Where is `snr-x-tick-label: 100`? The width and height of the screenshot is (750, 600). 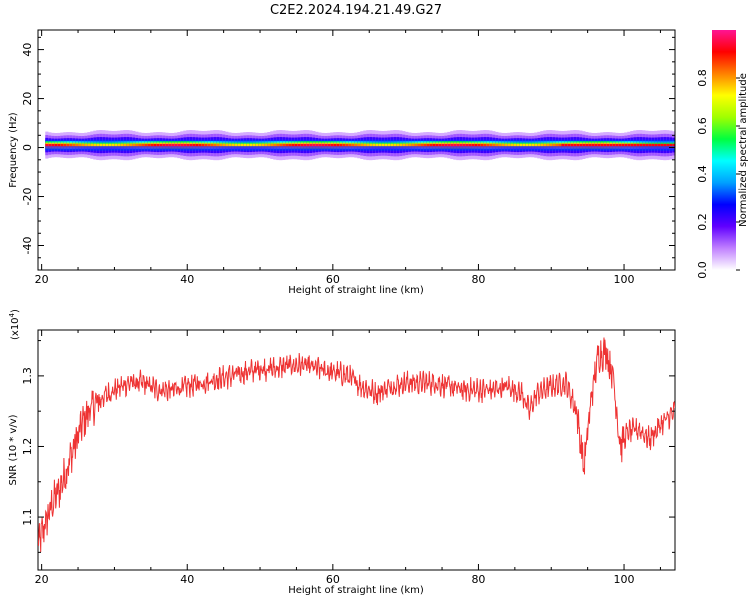
snr-x-tick-label: 100 is located at coordinates (624, 579).